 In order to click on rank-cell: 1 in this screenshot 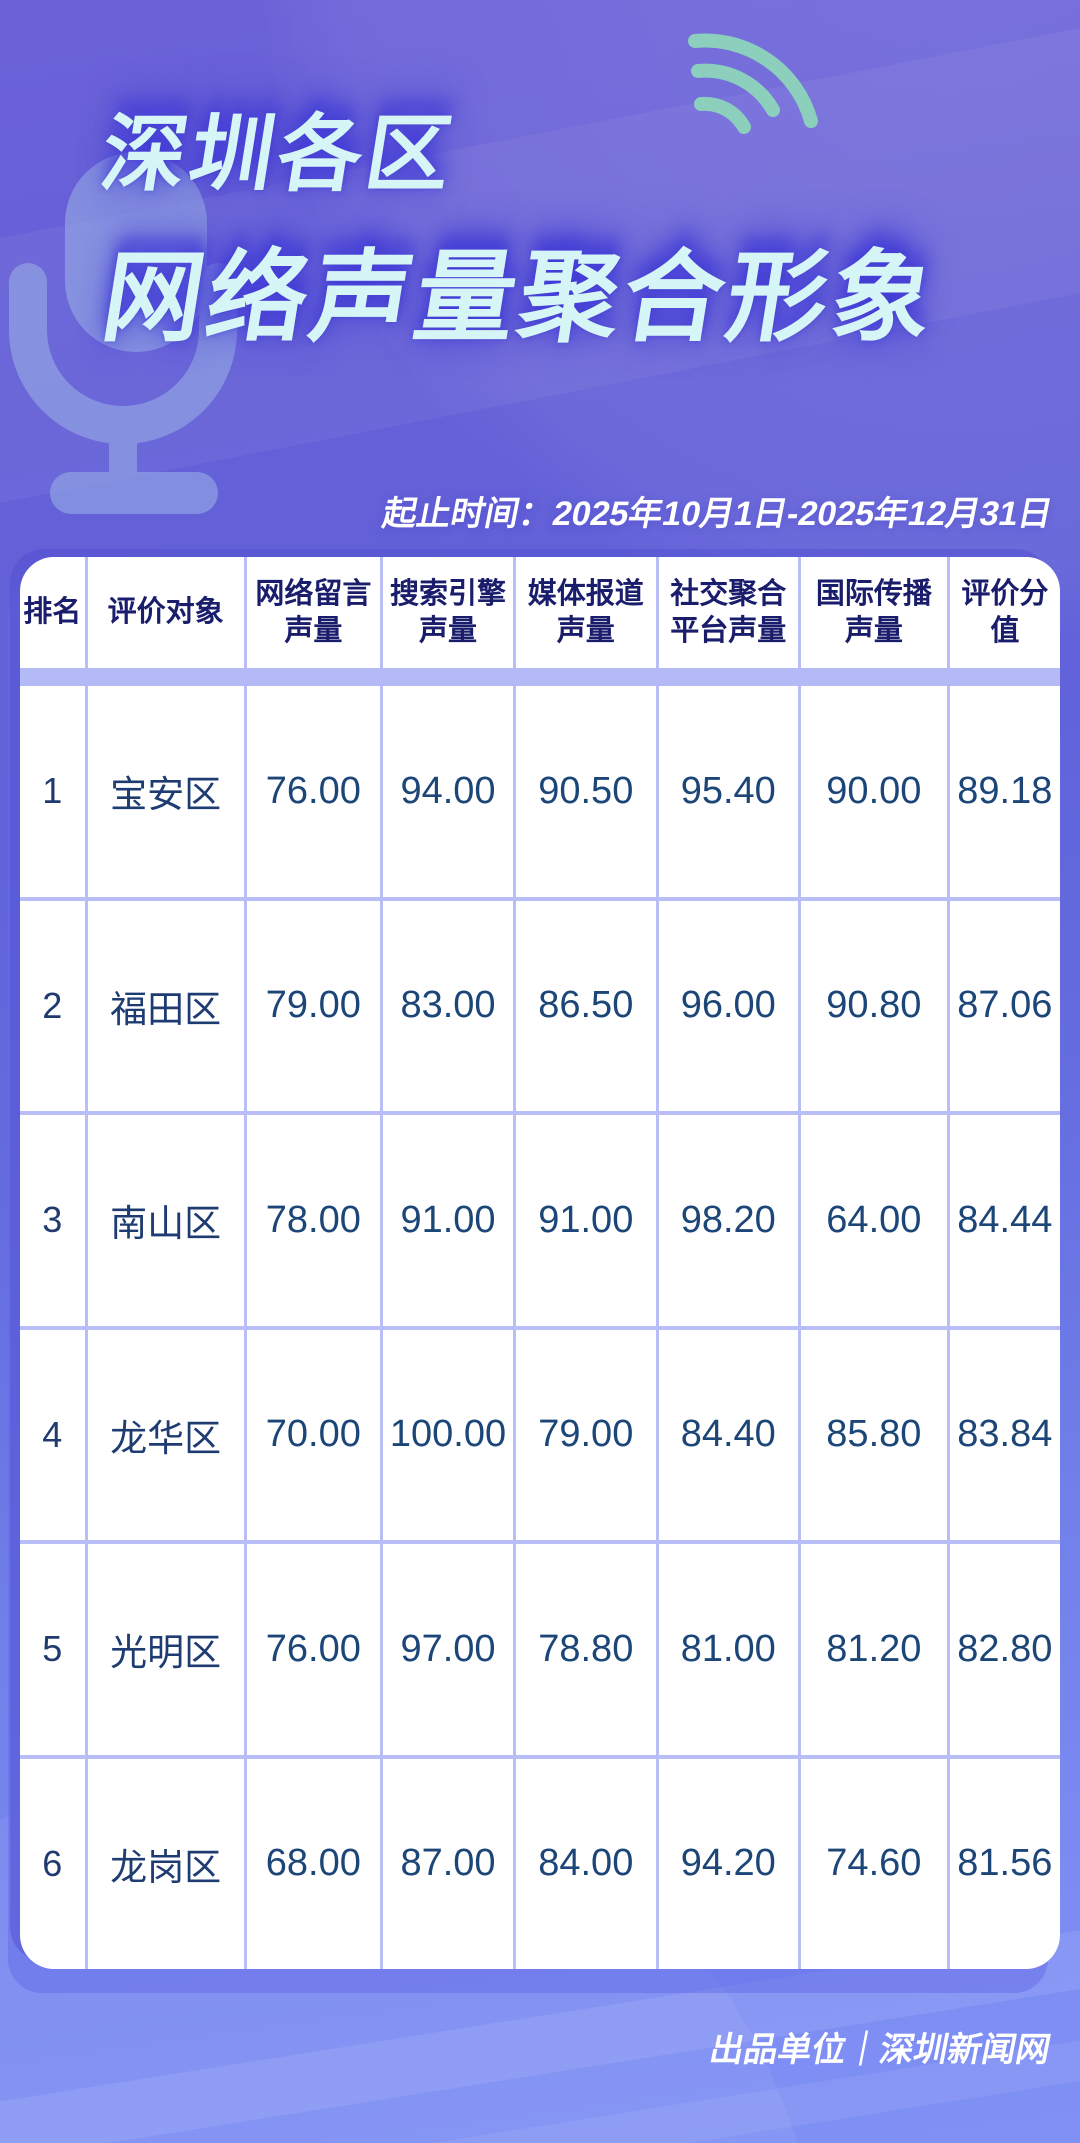, I will do `click(54, 791)`.